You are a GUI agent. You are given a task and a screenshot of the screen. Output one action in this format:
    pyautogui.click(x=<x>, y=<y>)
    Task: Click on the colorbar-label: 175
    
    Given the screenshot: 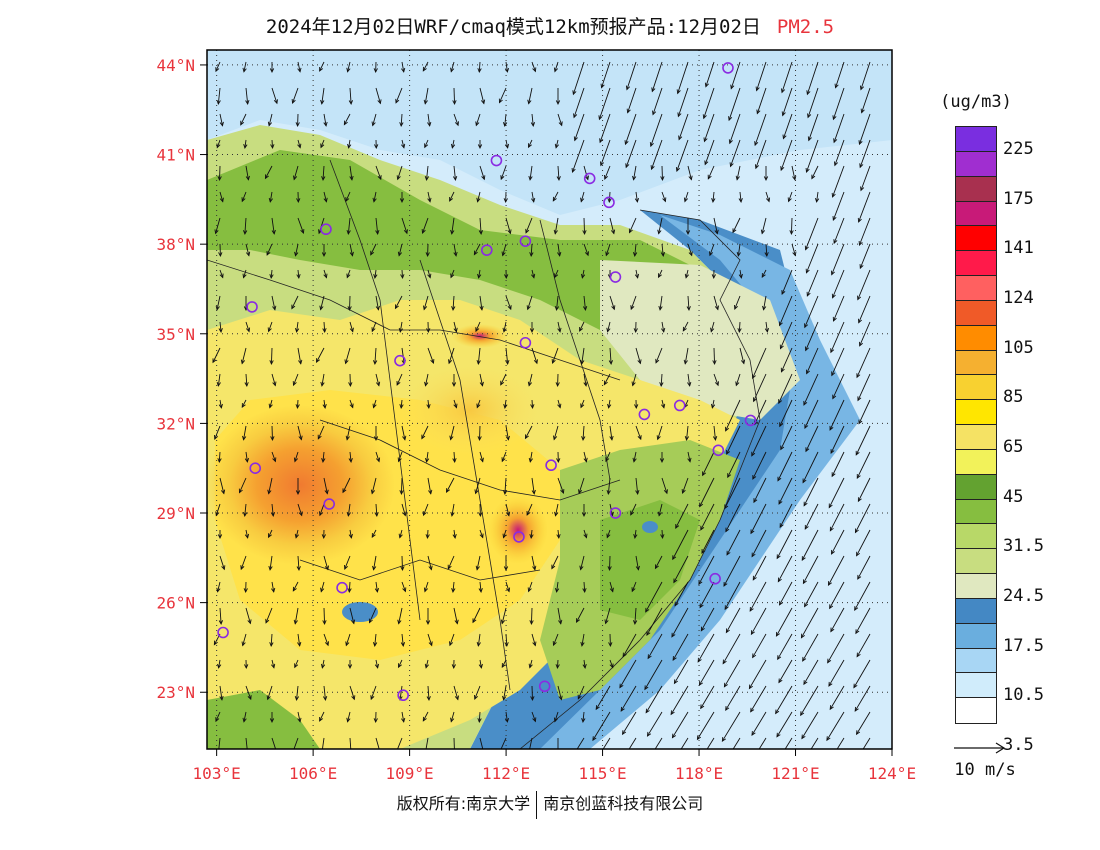 What is the action you would take?
    pyautogui.click(x=1018, y=198)
    